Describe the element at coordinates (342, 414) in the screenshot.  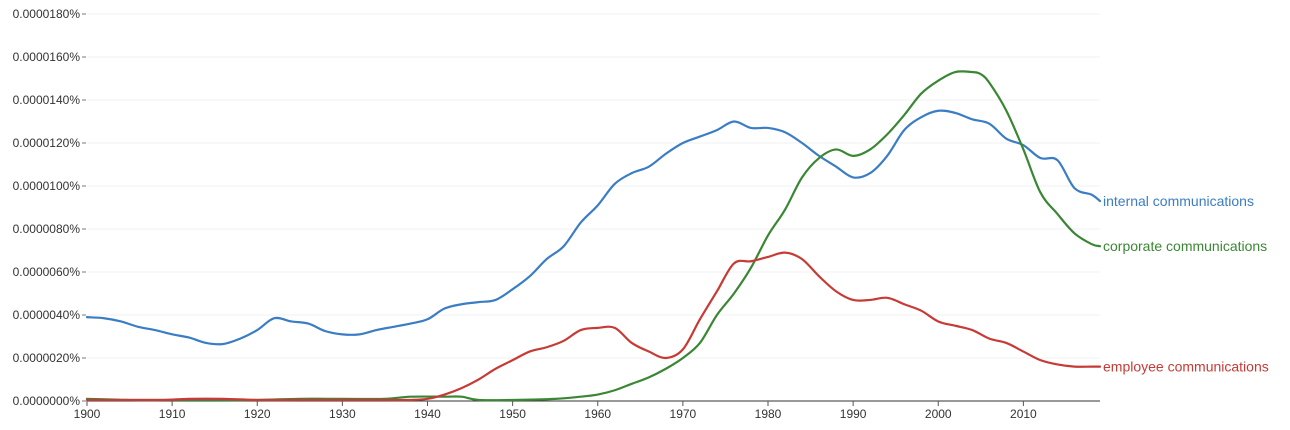
I see `x-tick-label: 1930` at that location.